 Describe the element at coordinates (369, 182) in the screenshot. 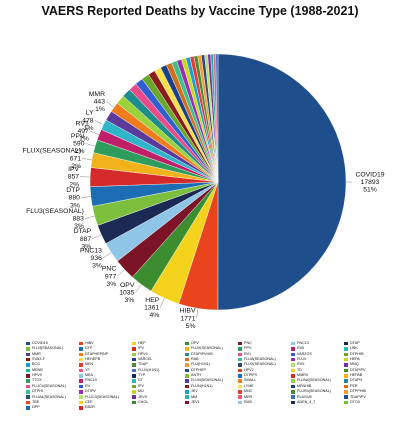

I see `slice-label: COVID19 17893 51%` at that location.